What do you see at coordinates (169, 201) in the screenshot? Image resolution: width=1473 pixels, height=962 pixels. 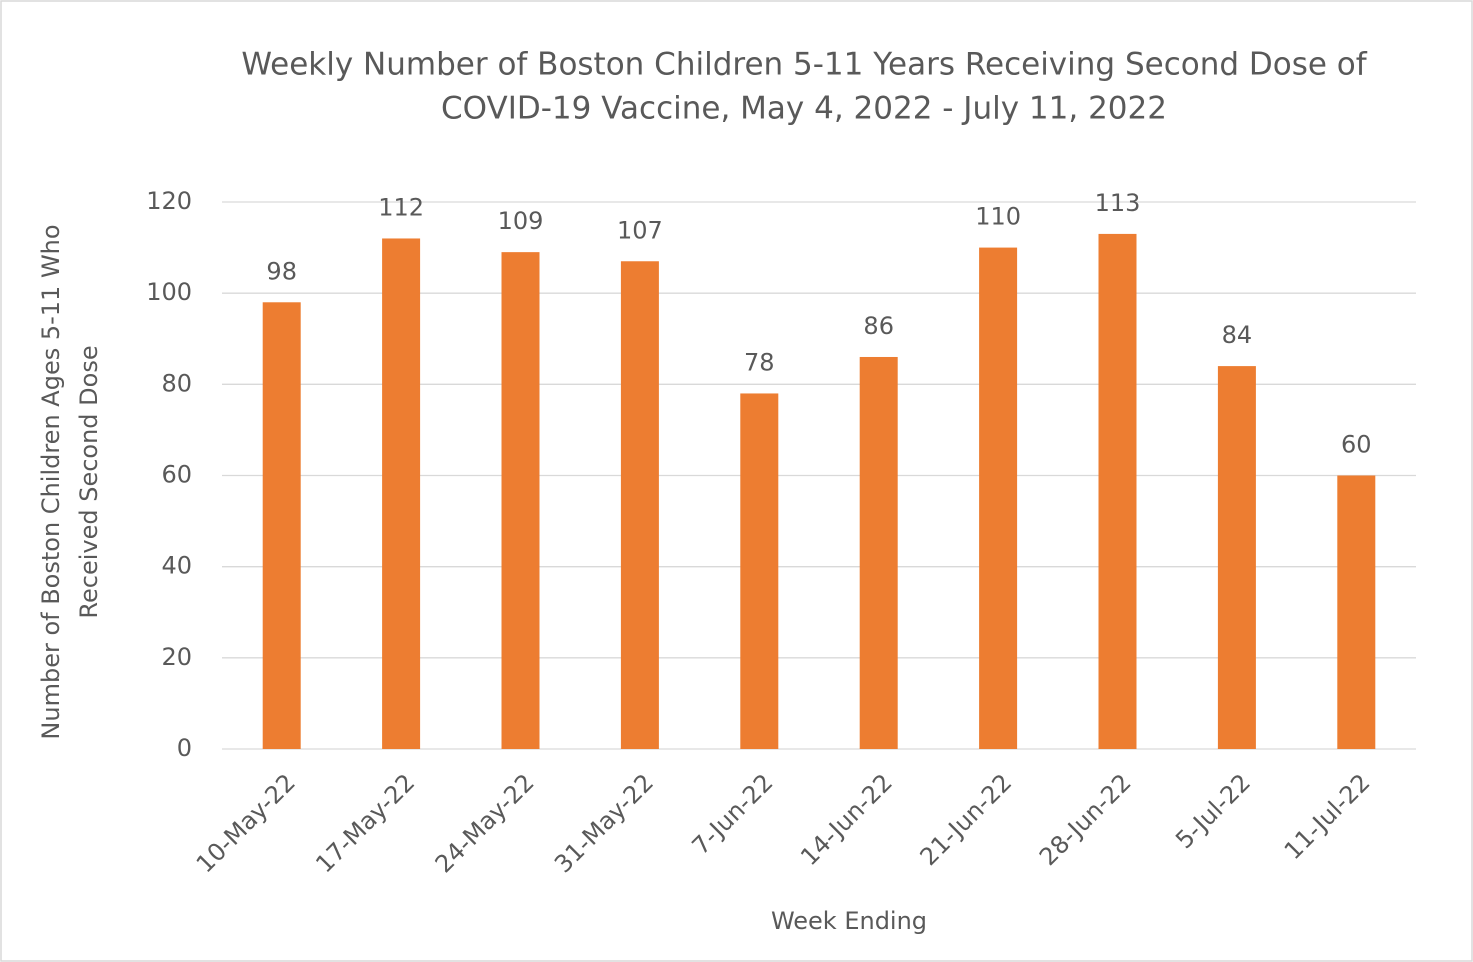 I see `y-tick-label: 120` at bounding box center [169, 201].